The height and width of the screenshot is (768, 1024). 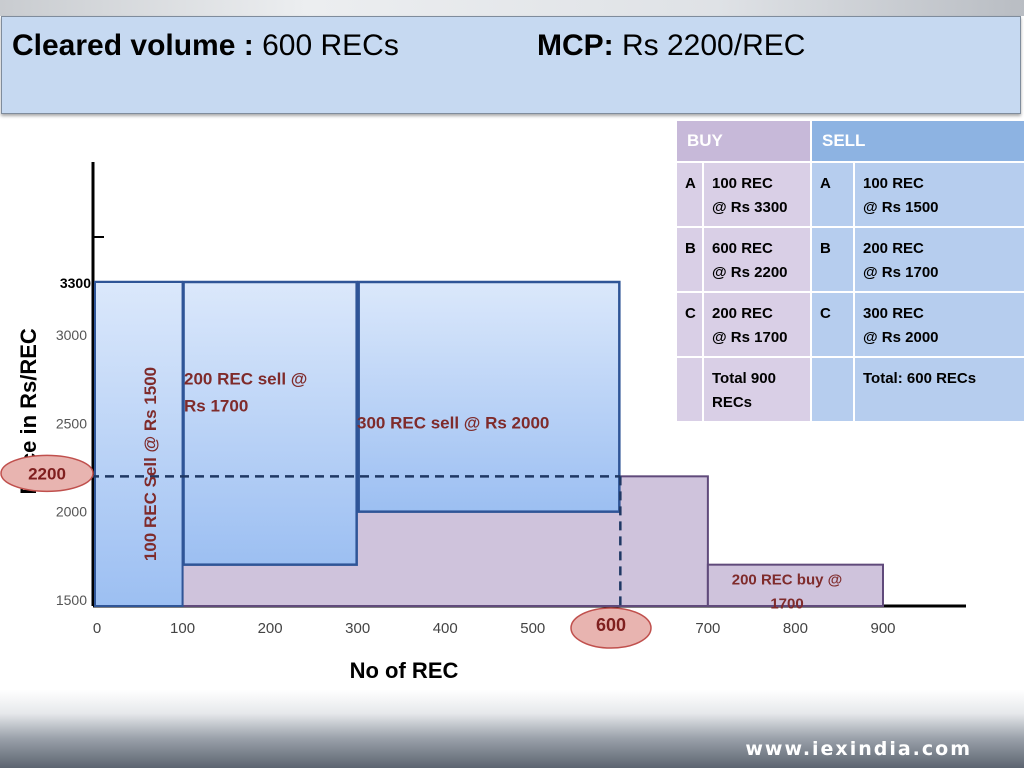 What do you see at coordinates (938, 324) in the screenshot?
I see `sell-order: 300 REC @ Rs 2000` at bounding box center [938, 324].